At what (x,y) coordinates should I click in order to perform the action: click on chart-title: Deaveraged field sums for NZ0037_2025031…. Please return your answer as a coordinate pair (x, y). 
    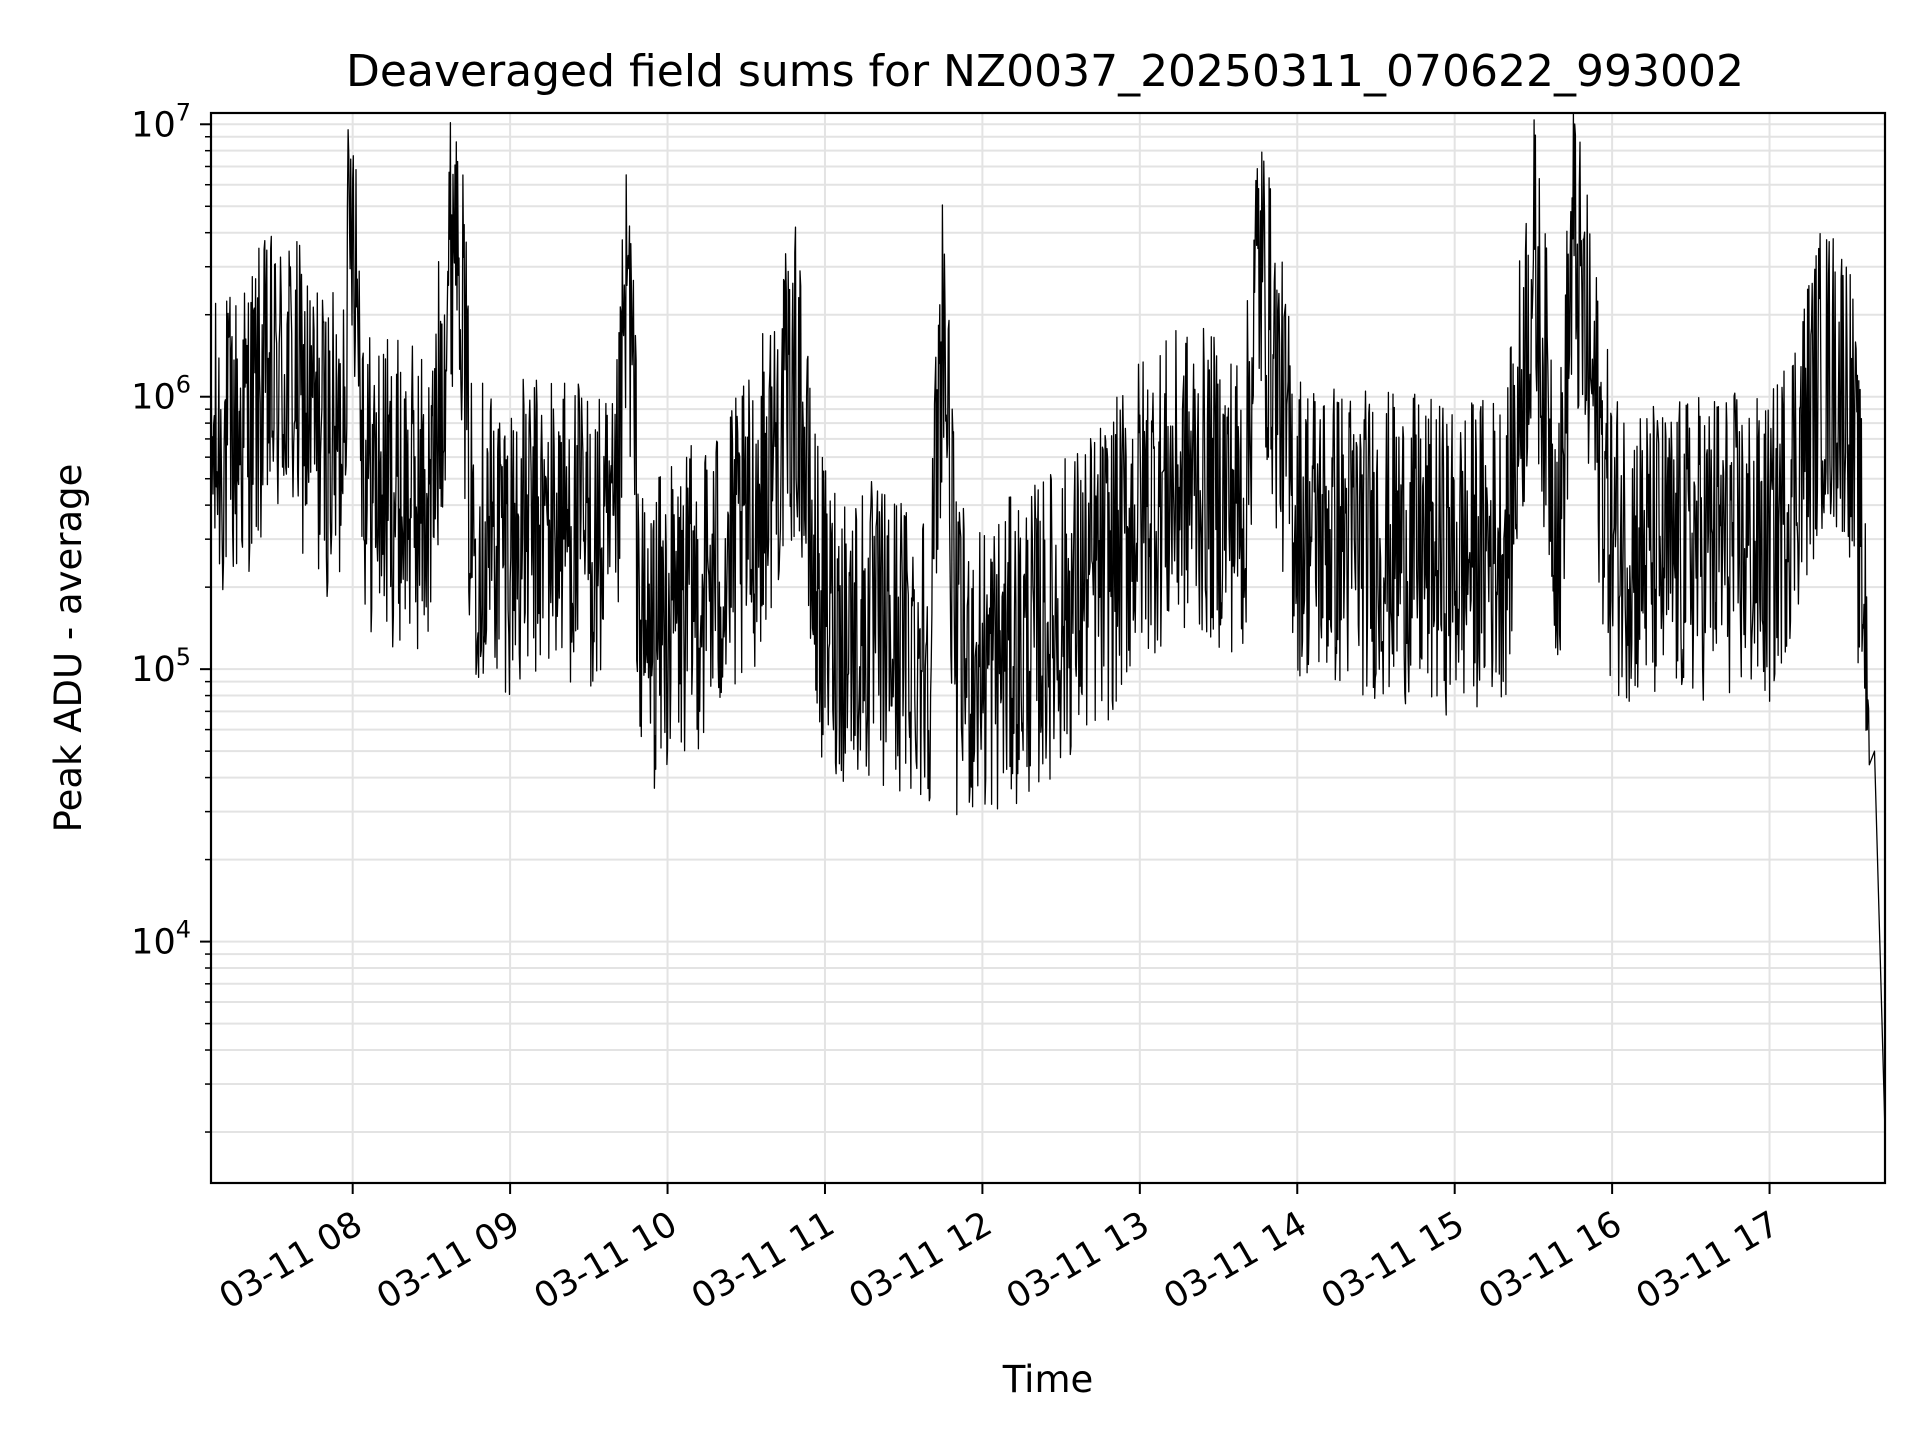
    Looking at the image, I should click on (1045, 71).